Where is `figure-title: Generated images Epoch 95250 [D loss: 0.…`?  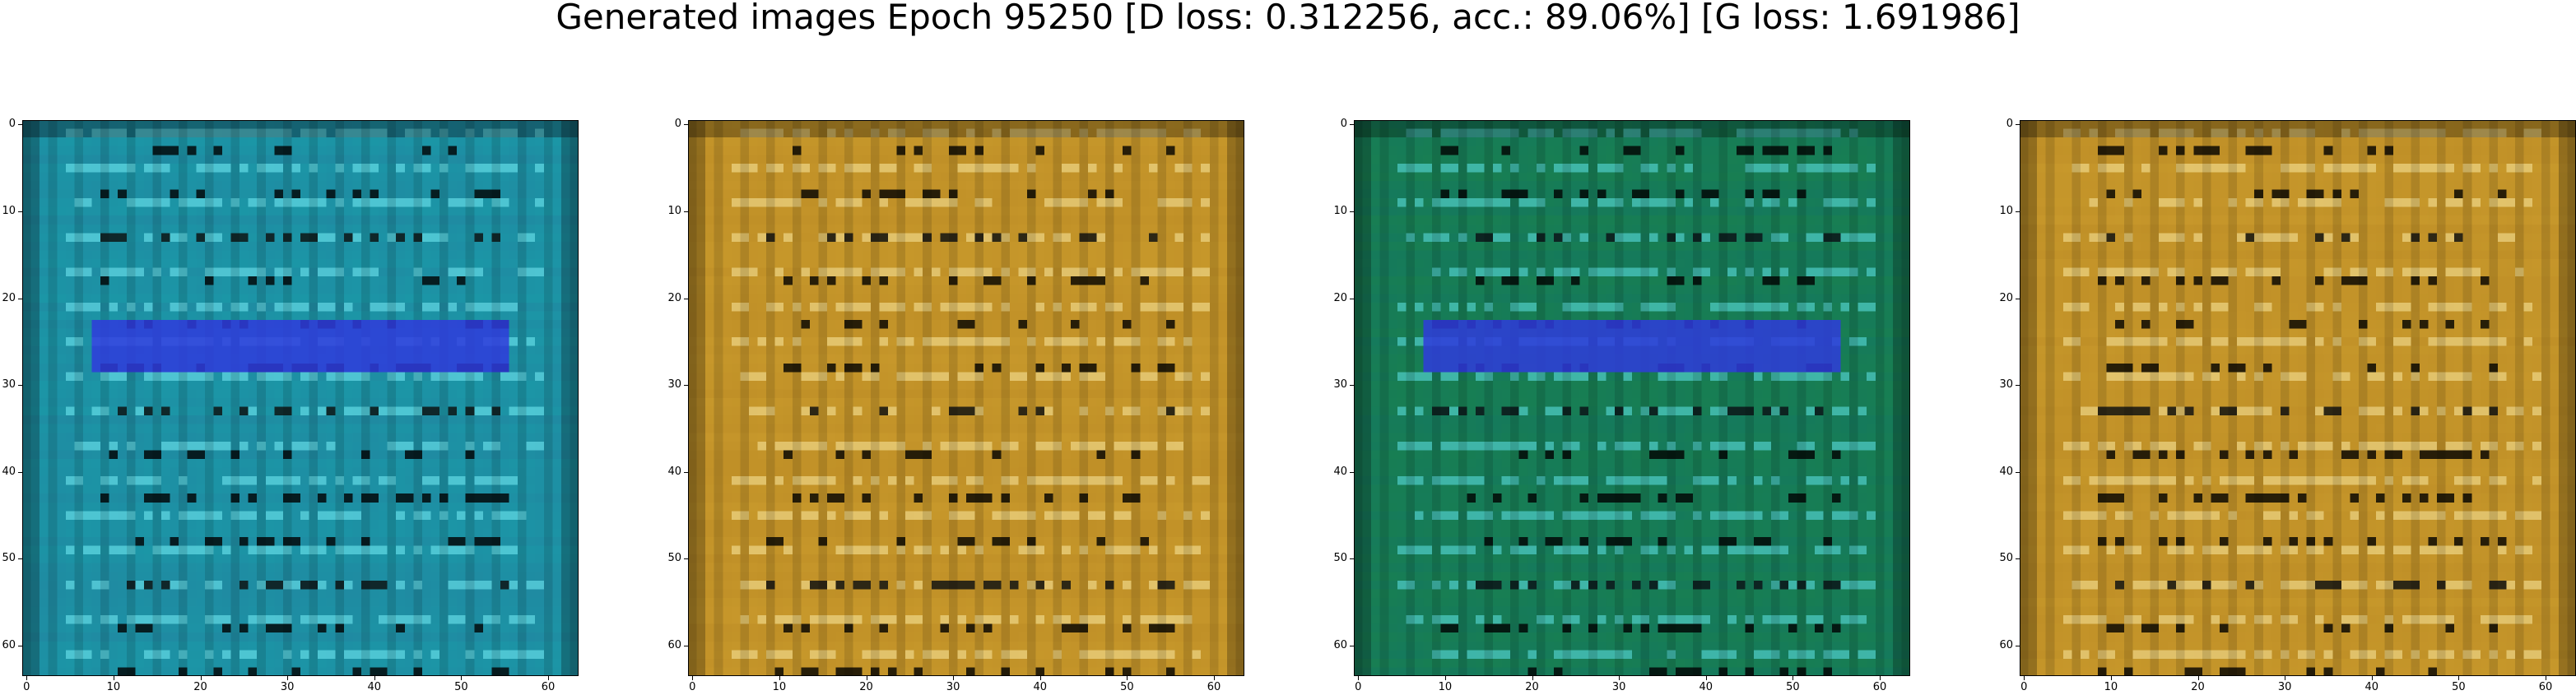 figure-title: Generated images Epoch 95250 [D loss: 0.… is located at coordinates (1288, 18).